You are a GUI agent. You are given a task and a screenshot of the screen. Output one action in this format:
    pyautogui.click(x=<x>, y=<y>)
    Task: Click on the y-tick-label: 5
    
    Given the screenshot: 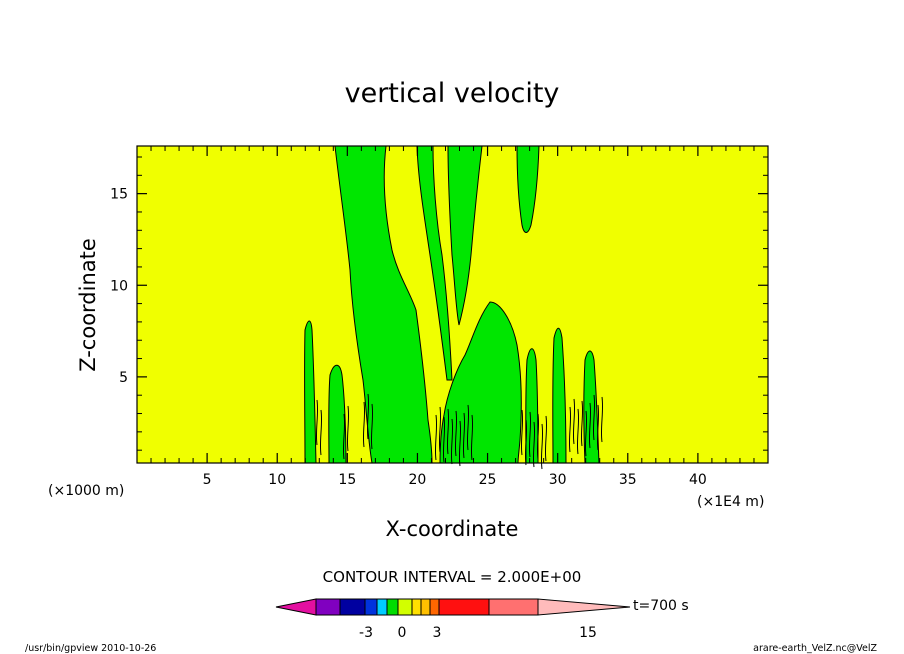 What is the action you would take?
    pyautogui.click(x=123, y=378)
    